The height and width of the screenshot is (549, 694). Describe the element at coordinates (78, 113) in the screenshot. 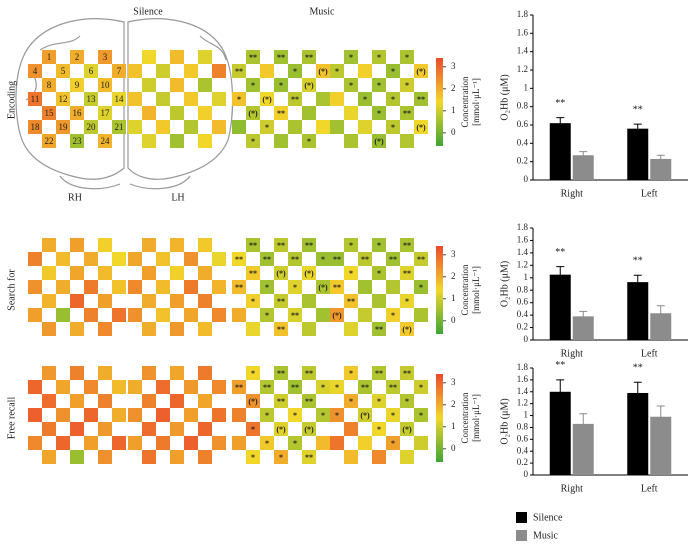

I see `channel-label: 16` at that location.